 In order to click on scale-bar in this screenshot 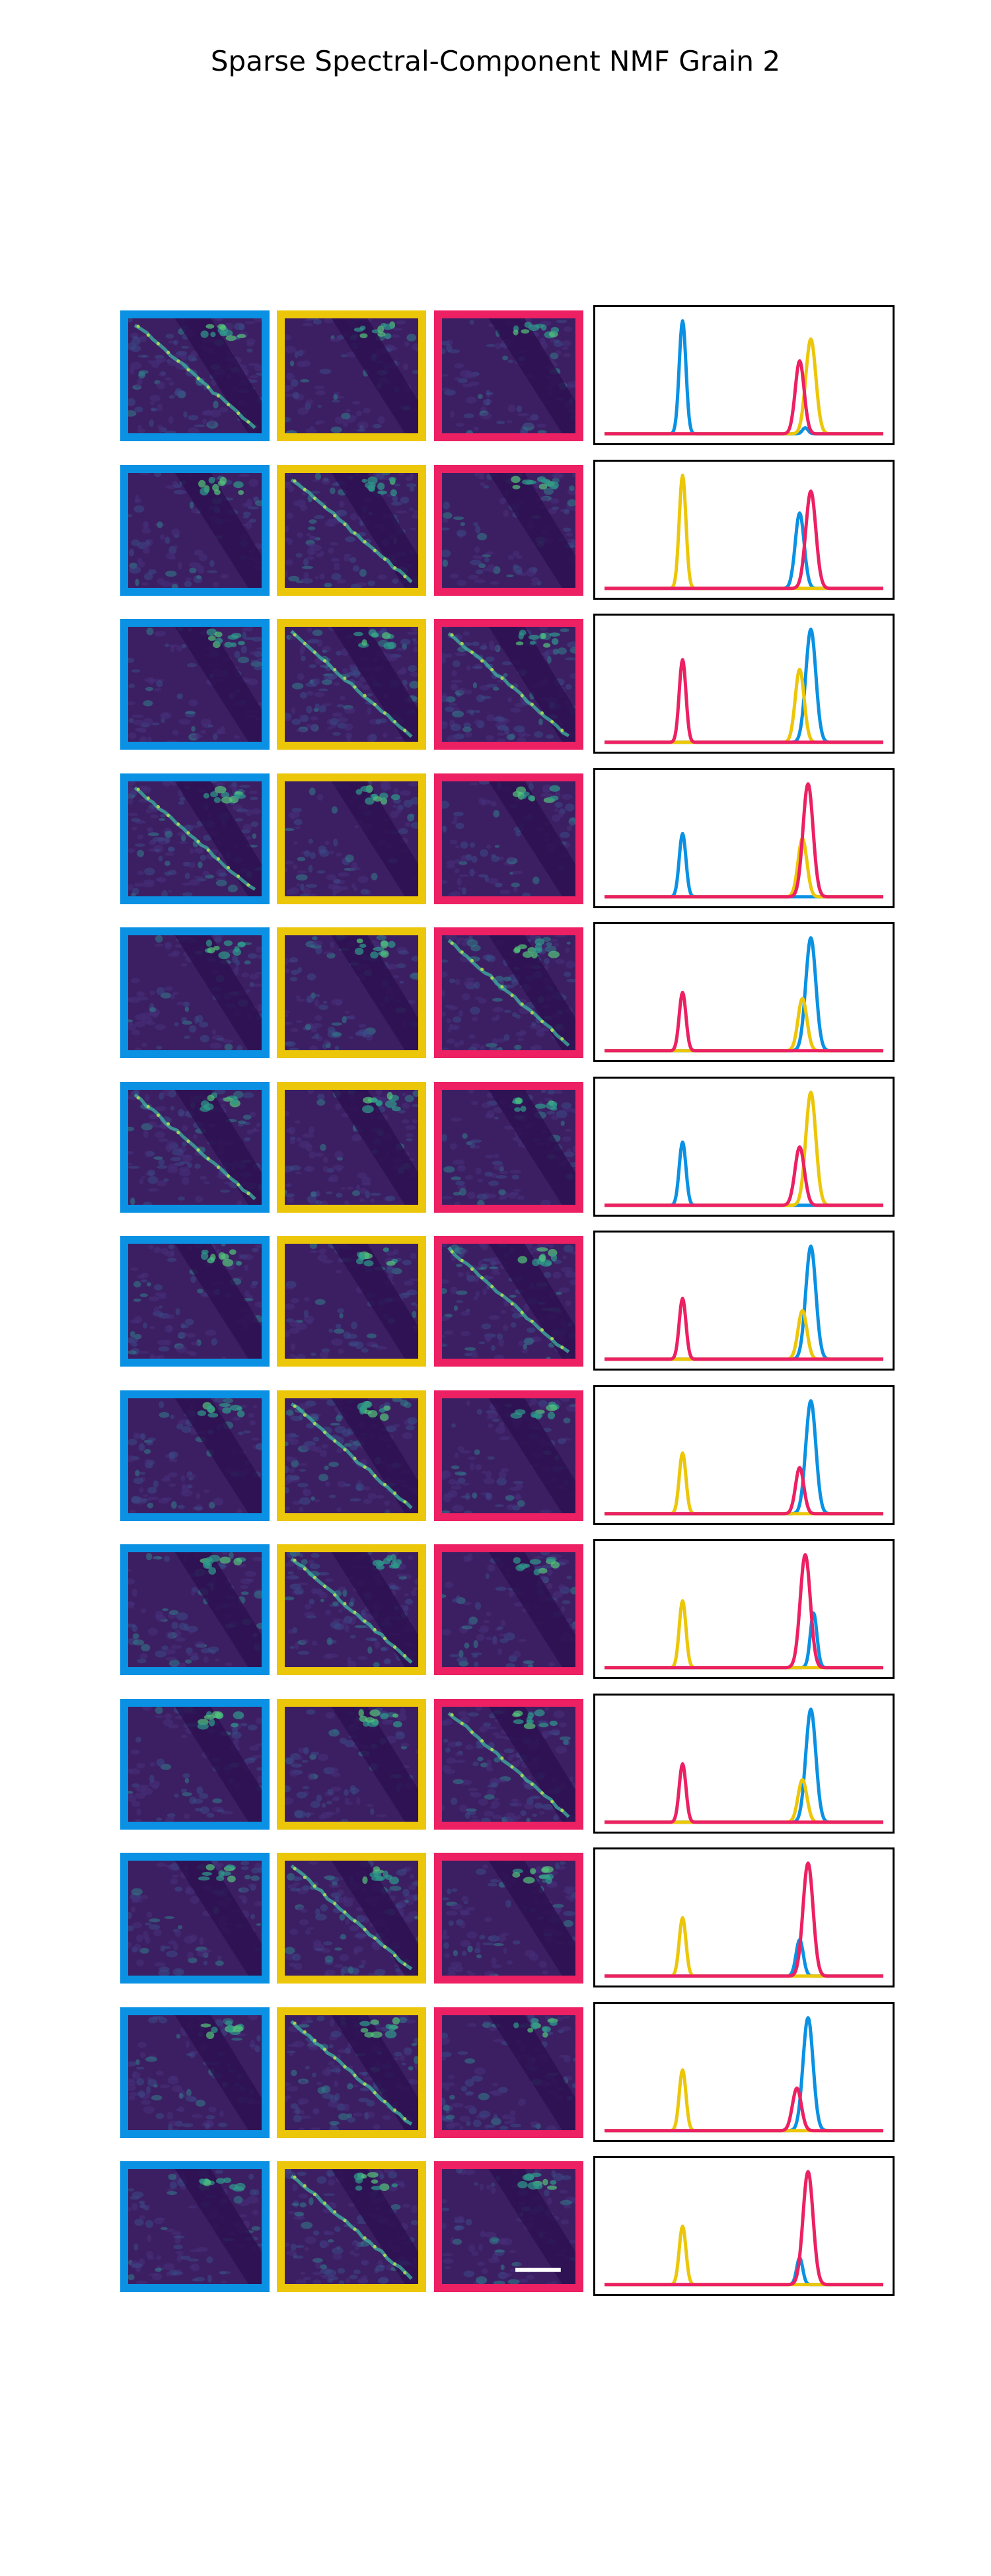, I will do `click(538, 2270)`.